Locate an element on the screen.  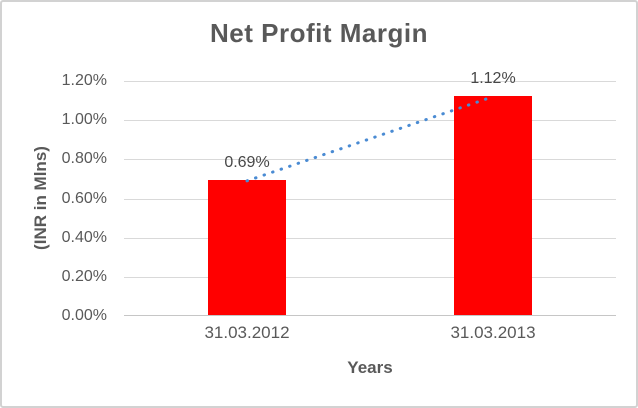
y-axis-tick-label: 0.60% is located at coordinates (84, 198).